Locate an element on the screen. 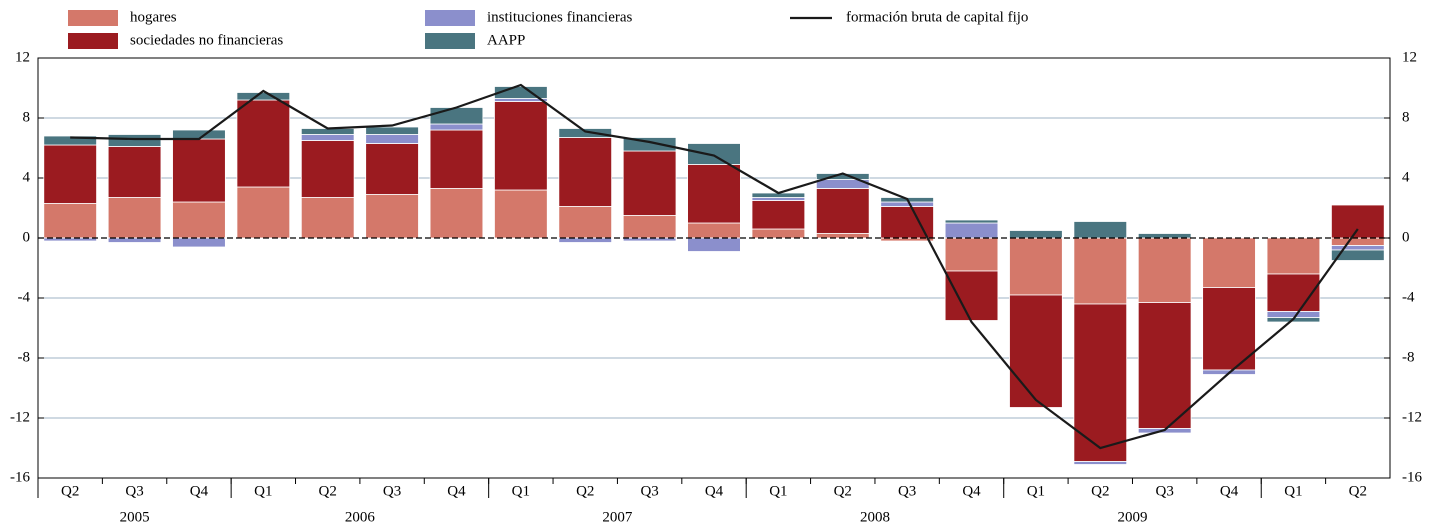 Image resolution: width=1444 pixels, height=527 pixels. y-tick-label: 12 is located at coordinates (22, 57).